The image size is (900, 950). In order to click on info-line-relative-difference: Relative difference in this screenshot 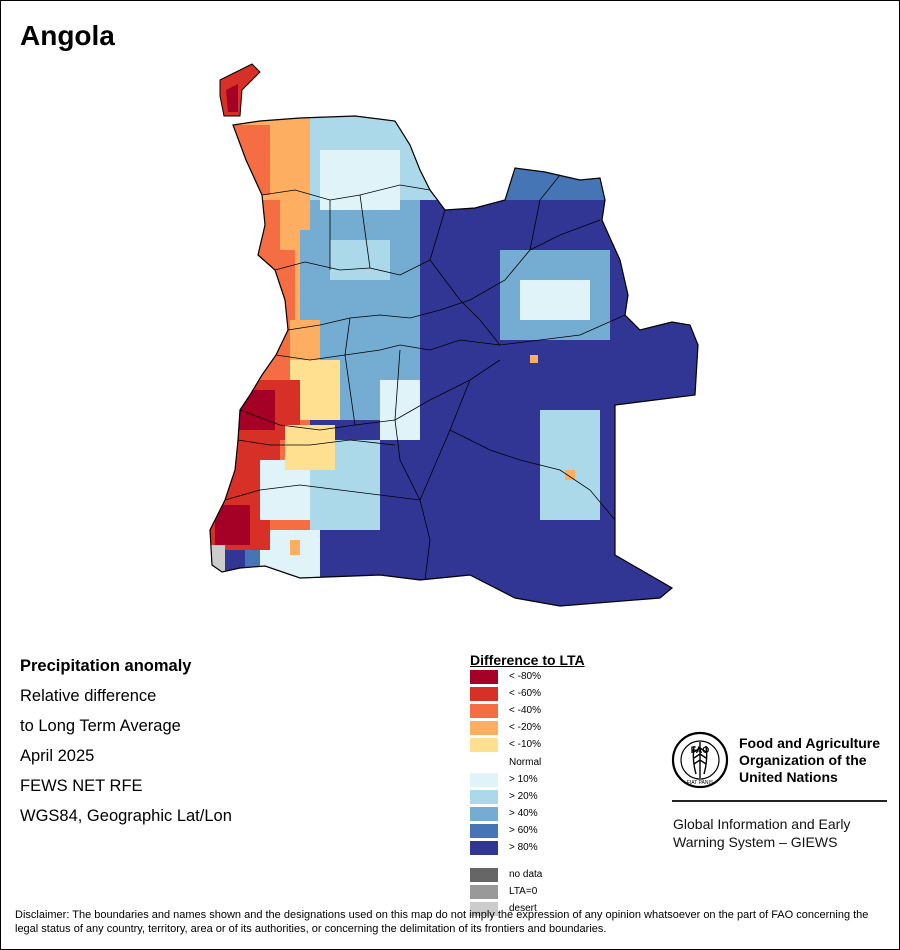, I will do `click(88, 696)`.